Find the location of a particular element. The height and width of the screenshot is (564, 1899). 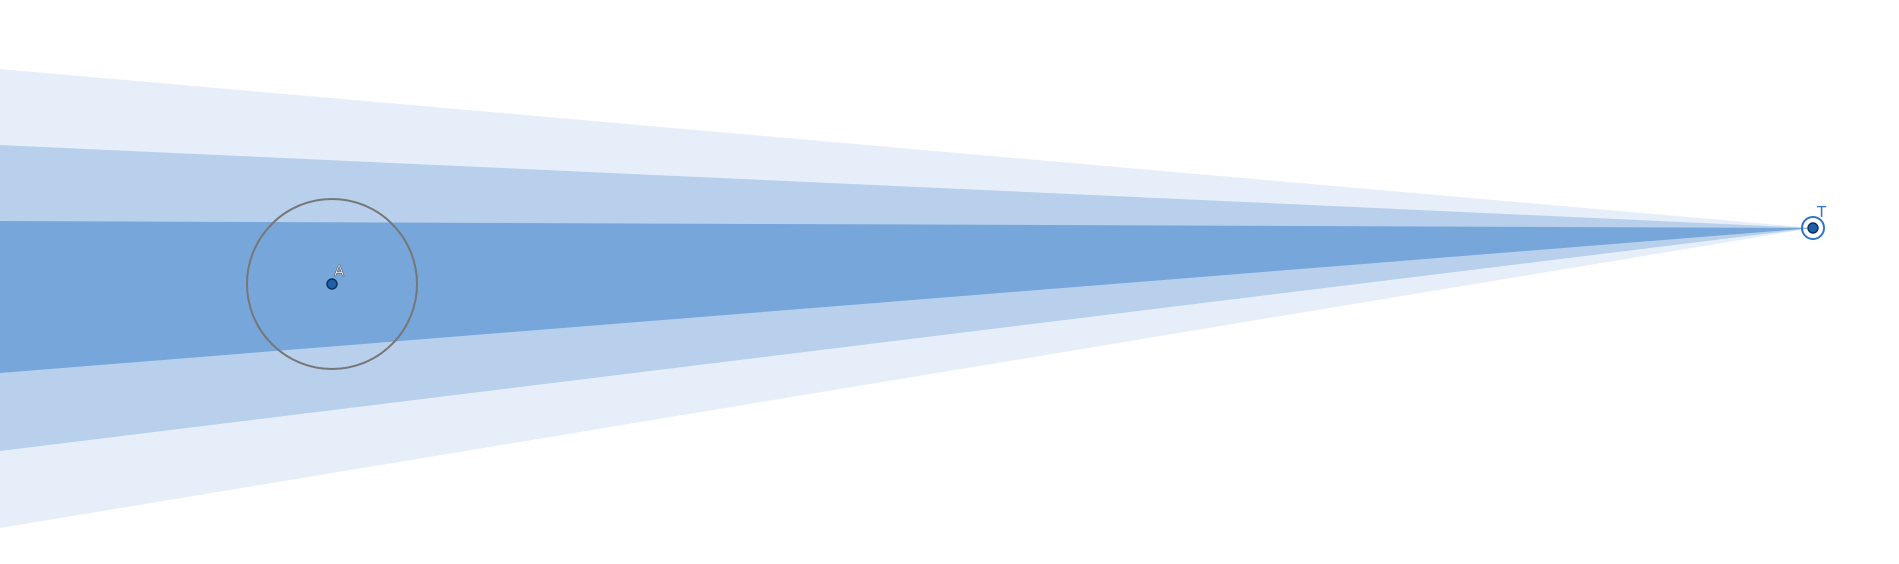

point-t-selection-ring is located at coordinates (1813, 228).